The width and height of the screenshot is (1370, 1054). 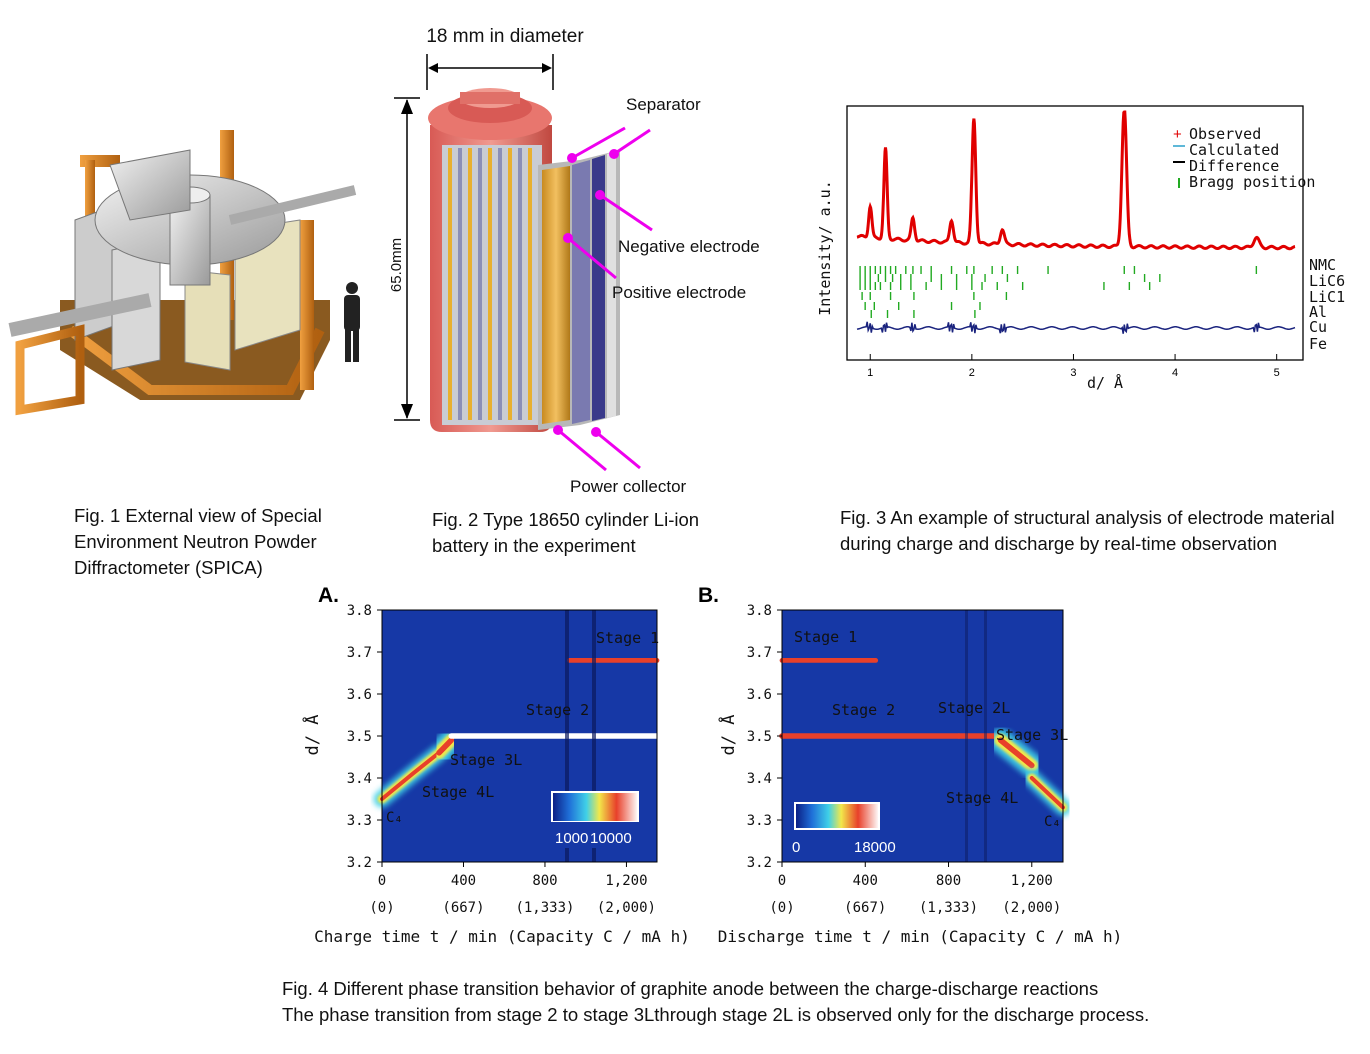 What do you see at coordinates (1318, 344) in the screenshot?
I see `phase-fe: Fe` at bounding box center [1318, 344].